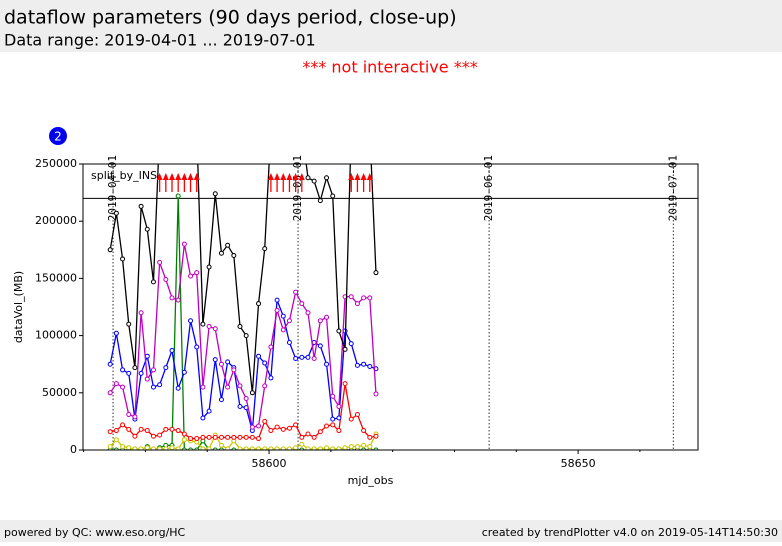  I want to click on badge-circle, so click(58, 136).